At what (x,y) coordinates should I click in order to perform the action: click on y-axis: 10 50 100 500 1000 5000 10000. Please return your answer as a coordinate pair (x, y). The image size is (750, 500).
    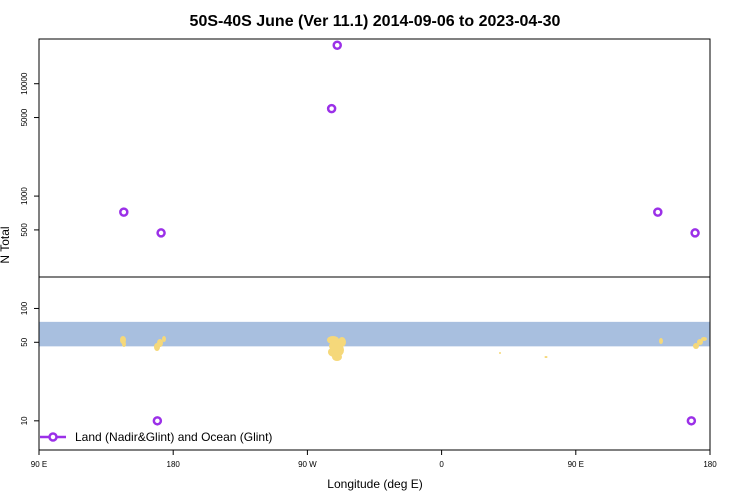
    Looking at the image, I should click on (29, 248).